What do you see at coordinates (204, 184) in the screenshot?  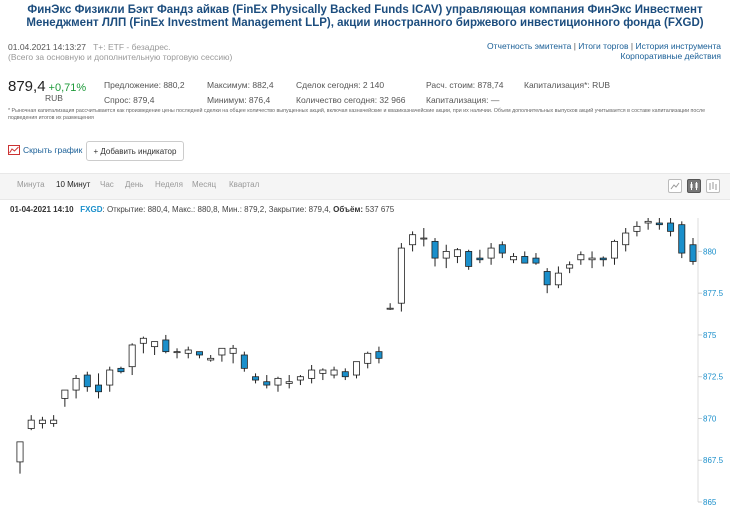 I see `tab-month: Месяц` at bounding box center [204, 184].